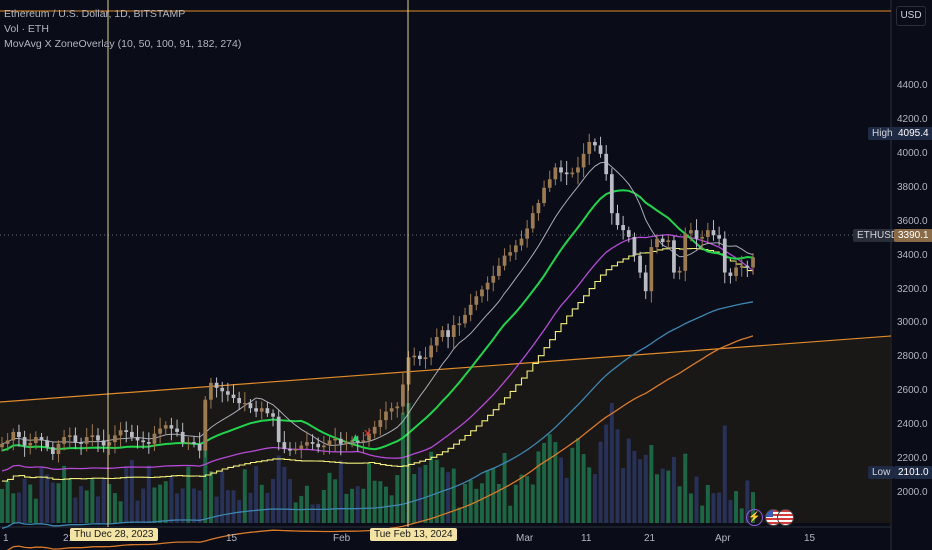 The image size is (932, 550). What do you see at coordinates (878, 235) in the screenshot?
I see `symbol-price-label: ETHUSD` at bounding box center [878, 235].